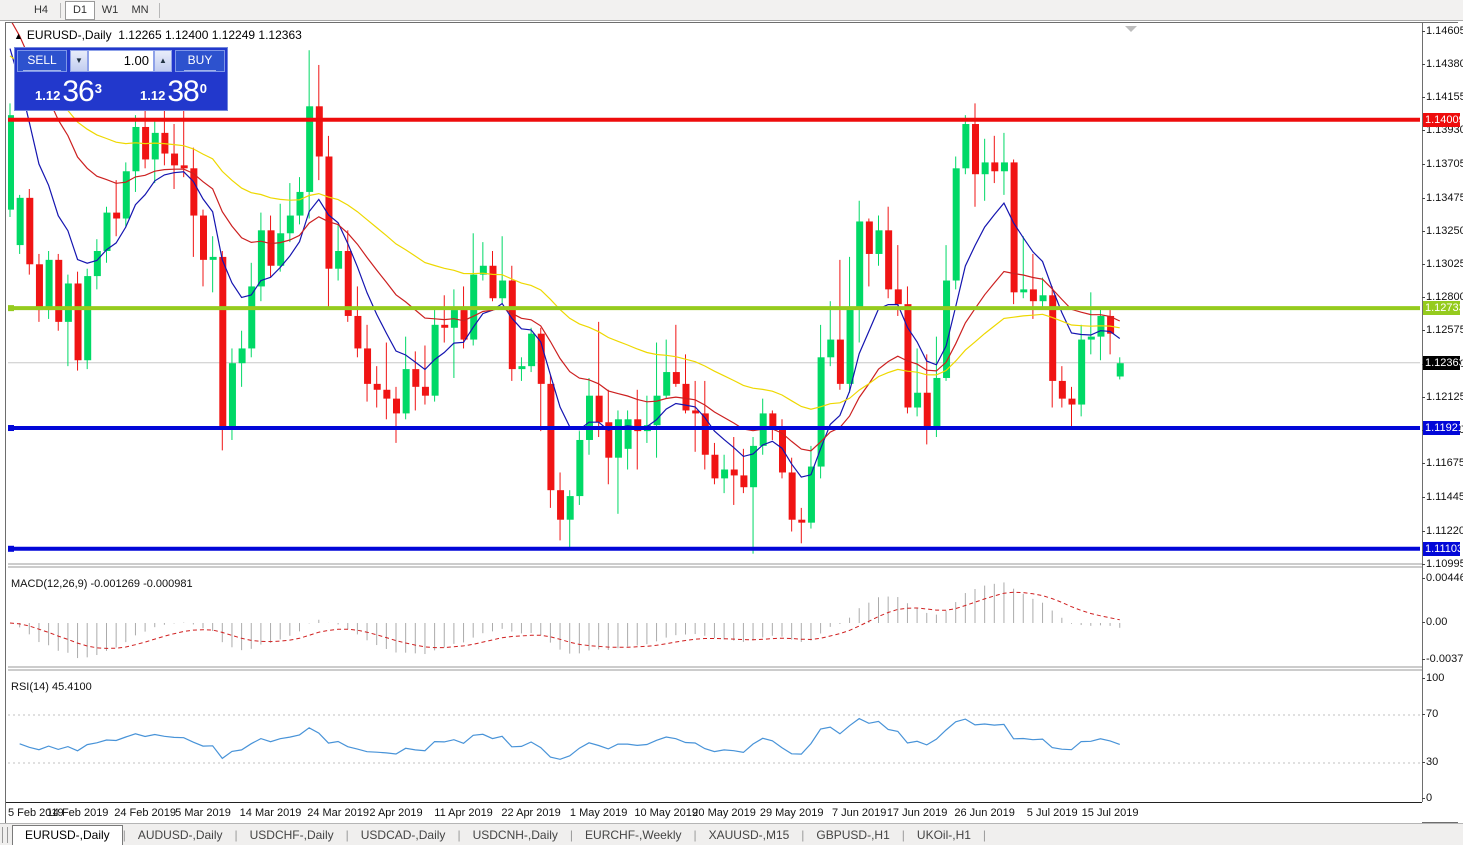 This screenshot has height=845, width=1463. What do you see at coordinates (859, 813) in the screenshot?
I see `date-label: 7 Jun 2019` at bounding box center [859, 813].